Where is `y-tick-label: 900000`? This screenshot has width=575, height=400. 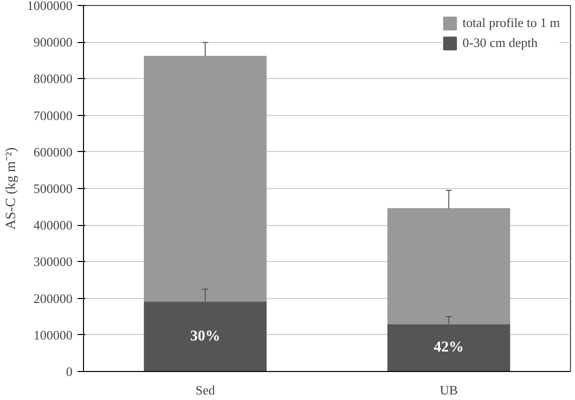 y-tick-label: 900000 is located at coordinates (53, 42).